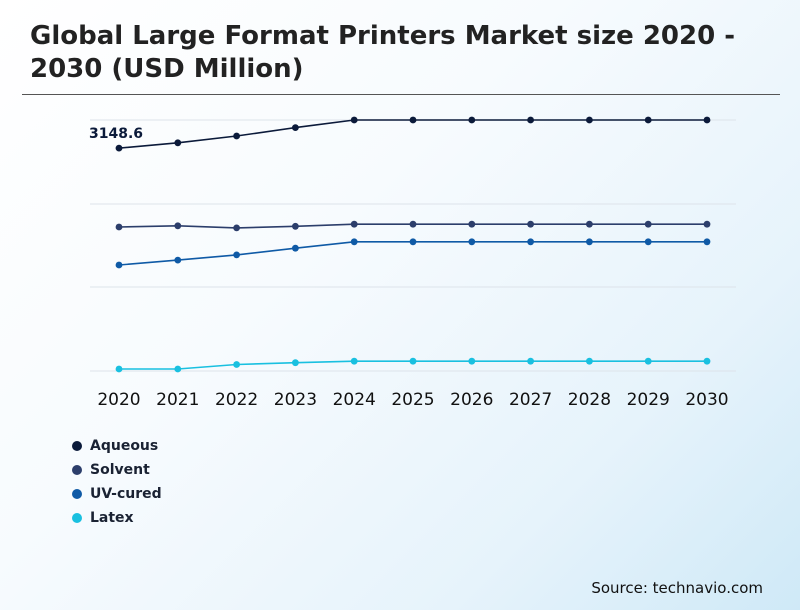 The height and width of the screenshot is (610, 800). I want to click on point-aqueous-2028, so click(589, 120).